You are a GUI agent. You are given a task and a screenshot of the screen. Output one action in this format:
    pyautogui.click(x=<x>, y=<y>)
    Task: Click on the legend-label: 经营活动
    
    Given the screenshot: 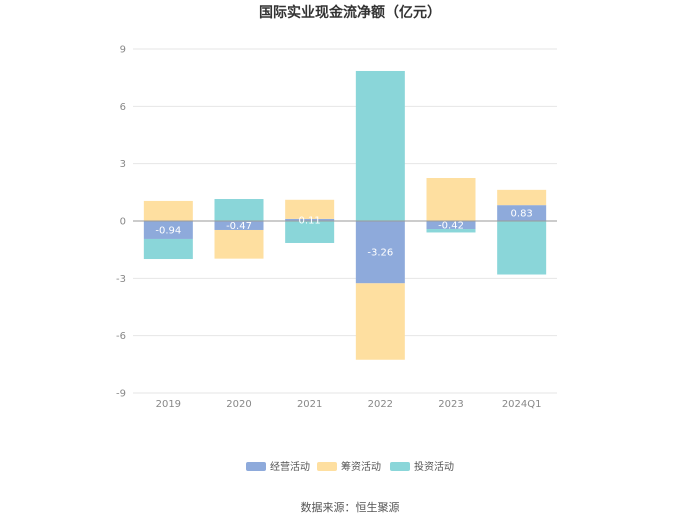 What is the action you would take?
    pyautogui.click(x=290, y=466)
    